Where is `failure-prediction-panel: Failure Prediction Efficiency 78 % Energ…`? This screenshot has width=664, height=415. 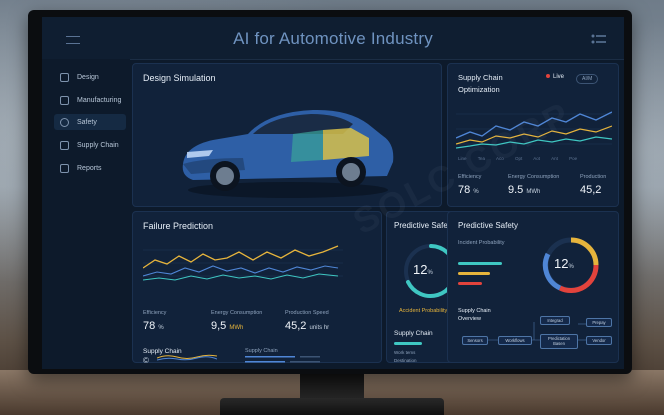 failure-prediction-panel: Failure Prediction Efficiency 78 % Energ… is located at coordinates (257, 288).